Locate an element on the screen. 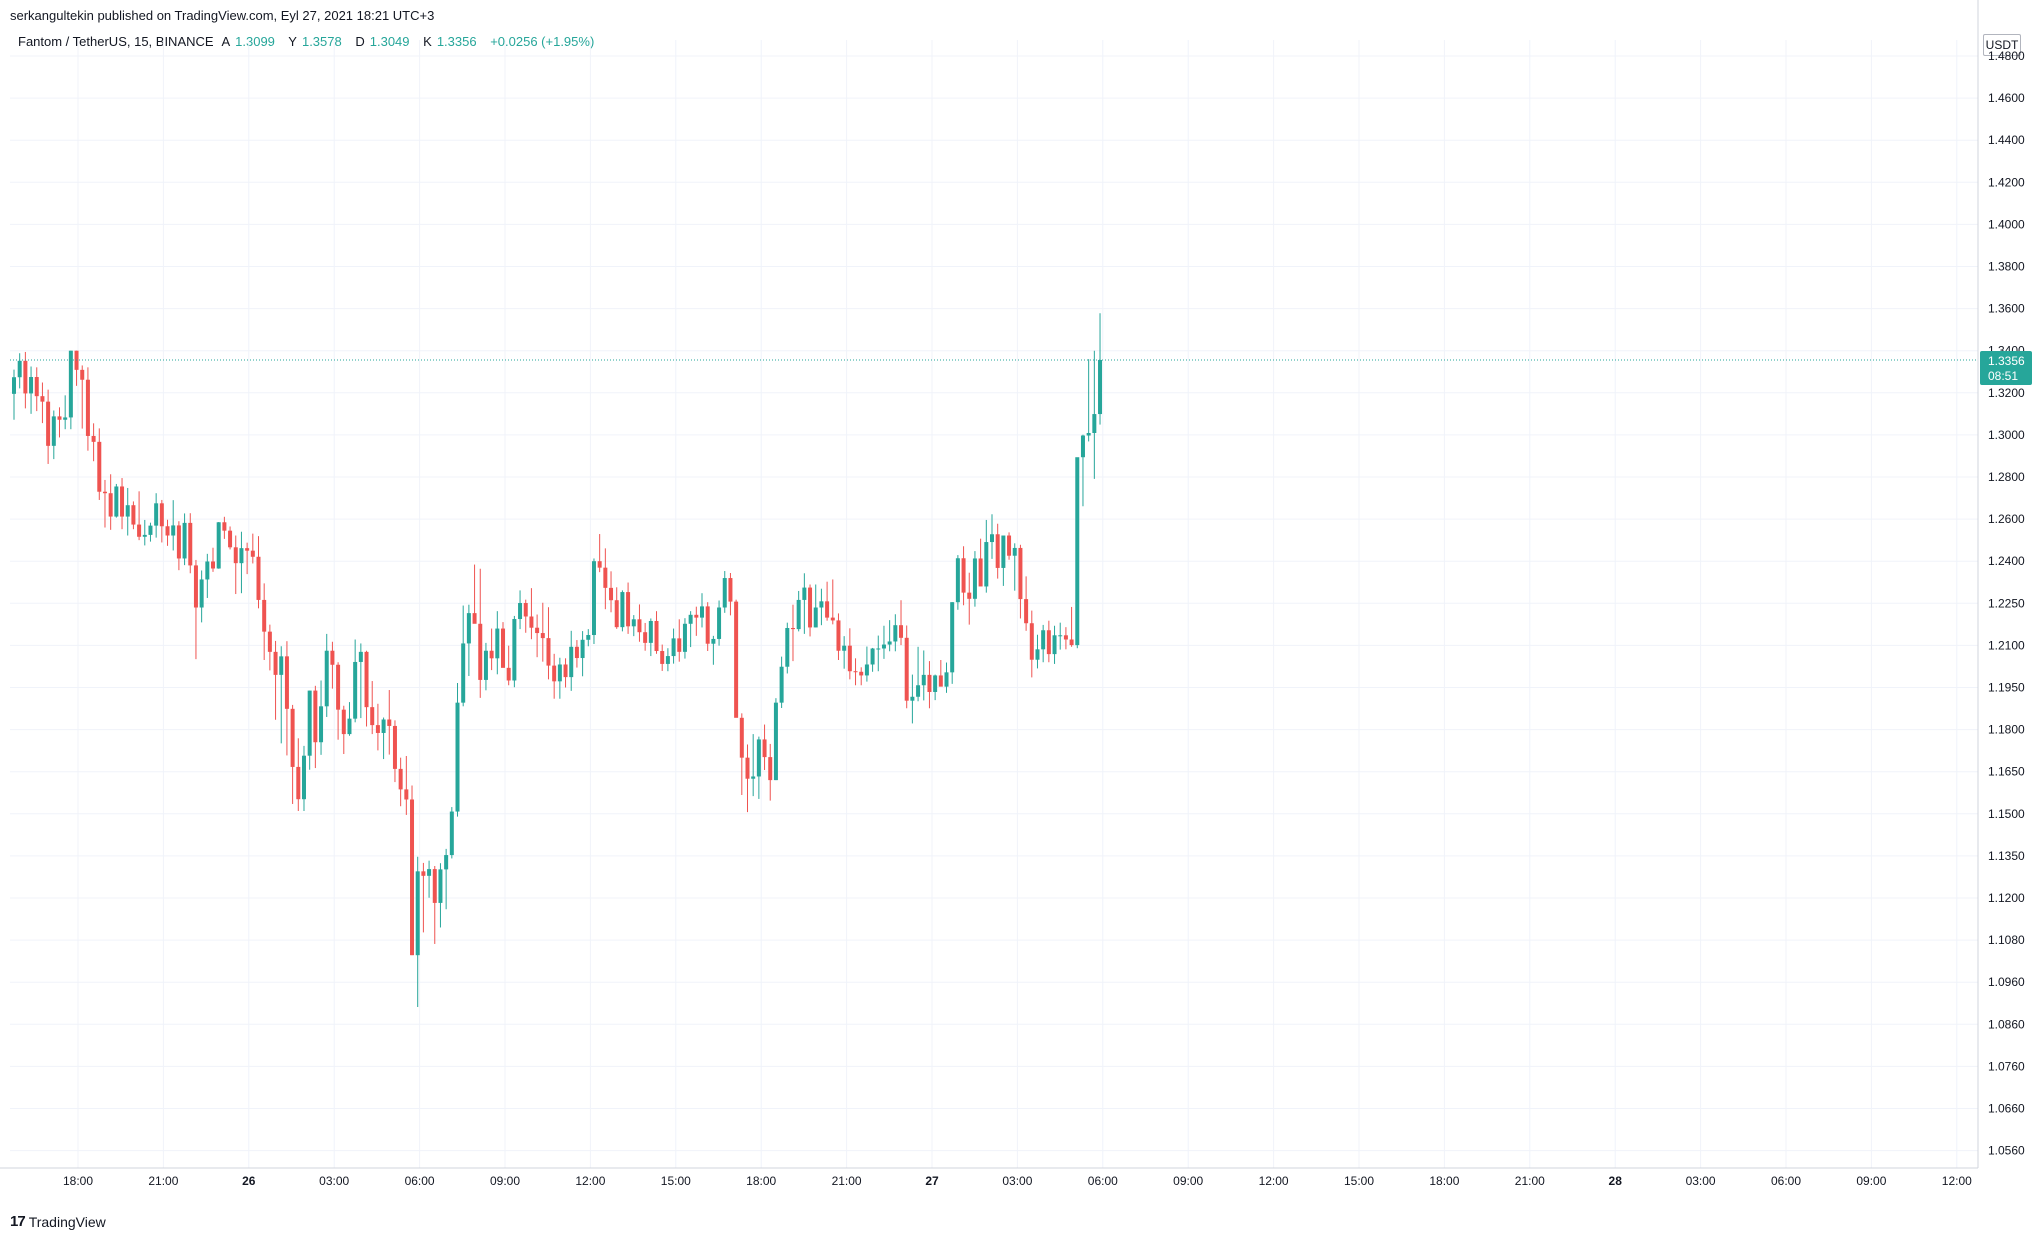  open-value: 1.3099 is located at coordinates (255, 41).